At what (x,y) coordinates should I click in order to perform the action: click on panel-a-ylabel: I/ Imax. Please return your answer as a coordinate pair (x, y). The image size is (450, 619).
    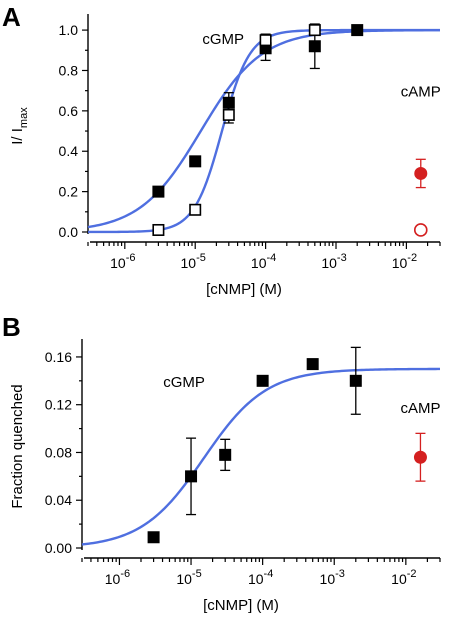
    Looking at the image, I should click on (19, 126).